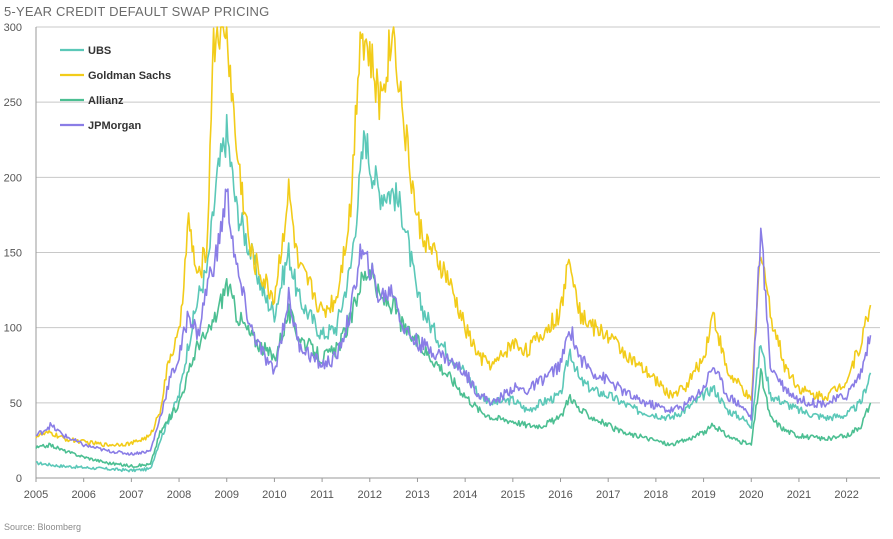  Describe the element at coordinates (560, 495) in the screenshot. I see `x-tick-label: 2016` at that location.